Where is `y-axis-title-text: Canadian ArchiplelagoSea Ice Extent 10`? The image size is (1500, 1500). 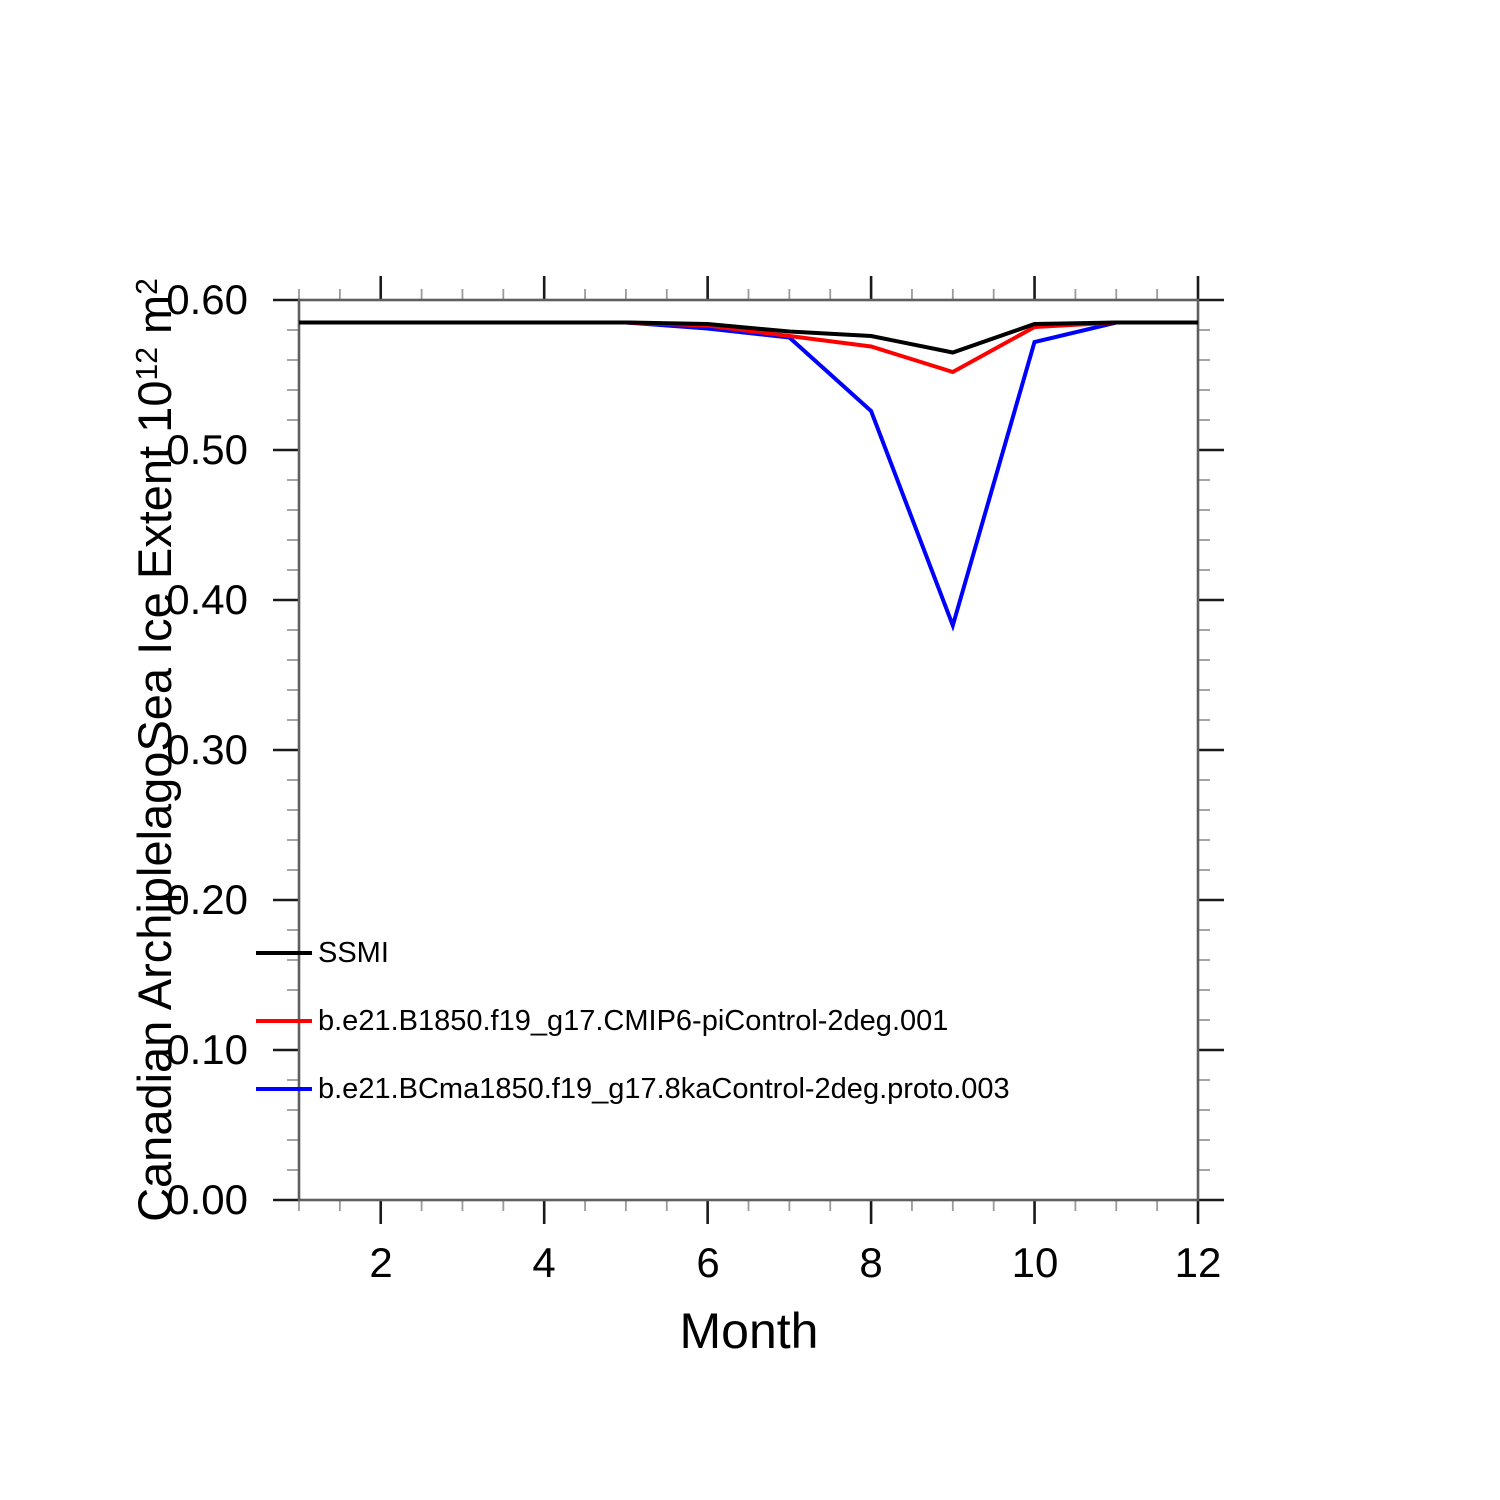
y-axis-title-text: Canadian ArchiplelagoSea Ice Extent 10 is located at coordinates (154, 801).